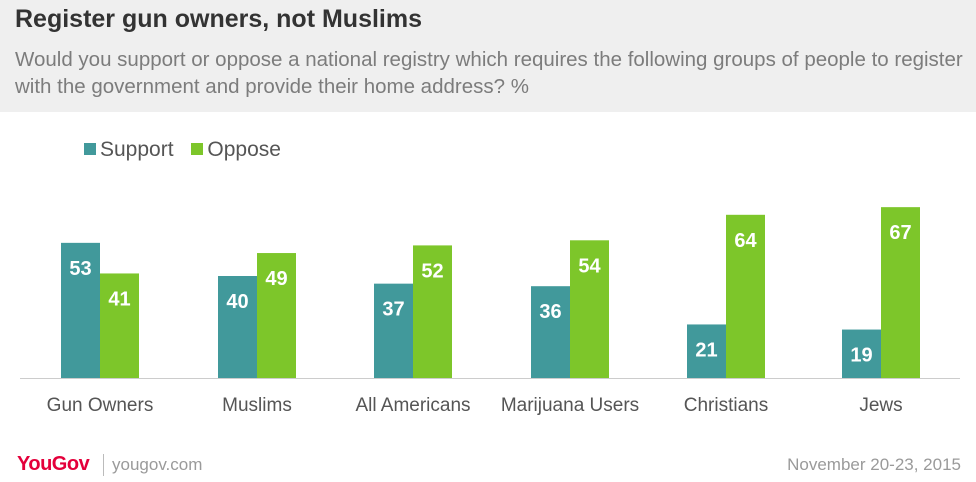  What do you see at coordinates (80, 269) in the screenshot?
I see `data-label-support: 53` at bounding box center [80, 269].